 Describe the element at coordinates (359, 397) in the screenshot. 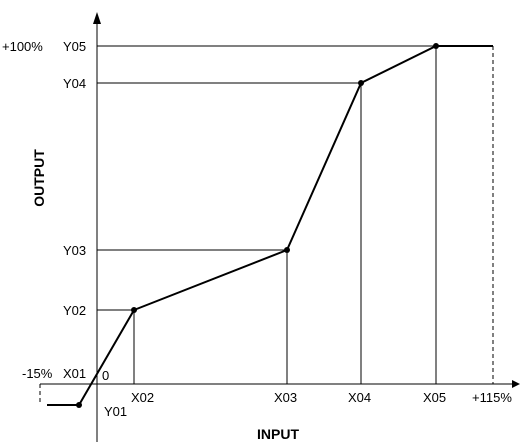

I see `x-label-x04: X04` at that location.